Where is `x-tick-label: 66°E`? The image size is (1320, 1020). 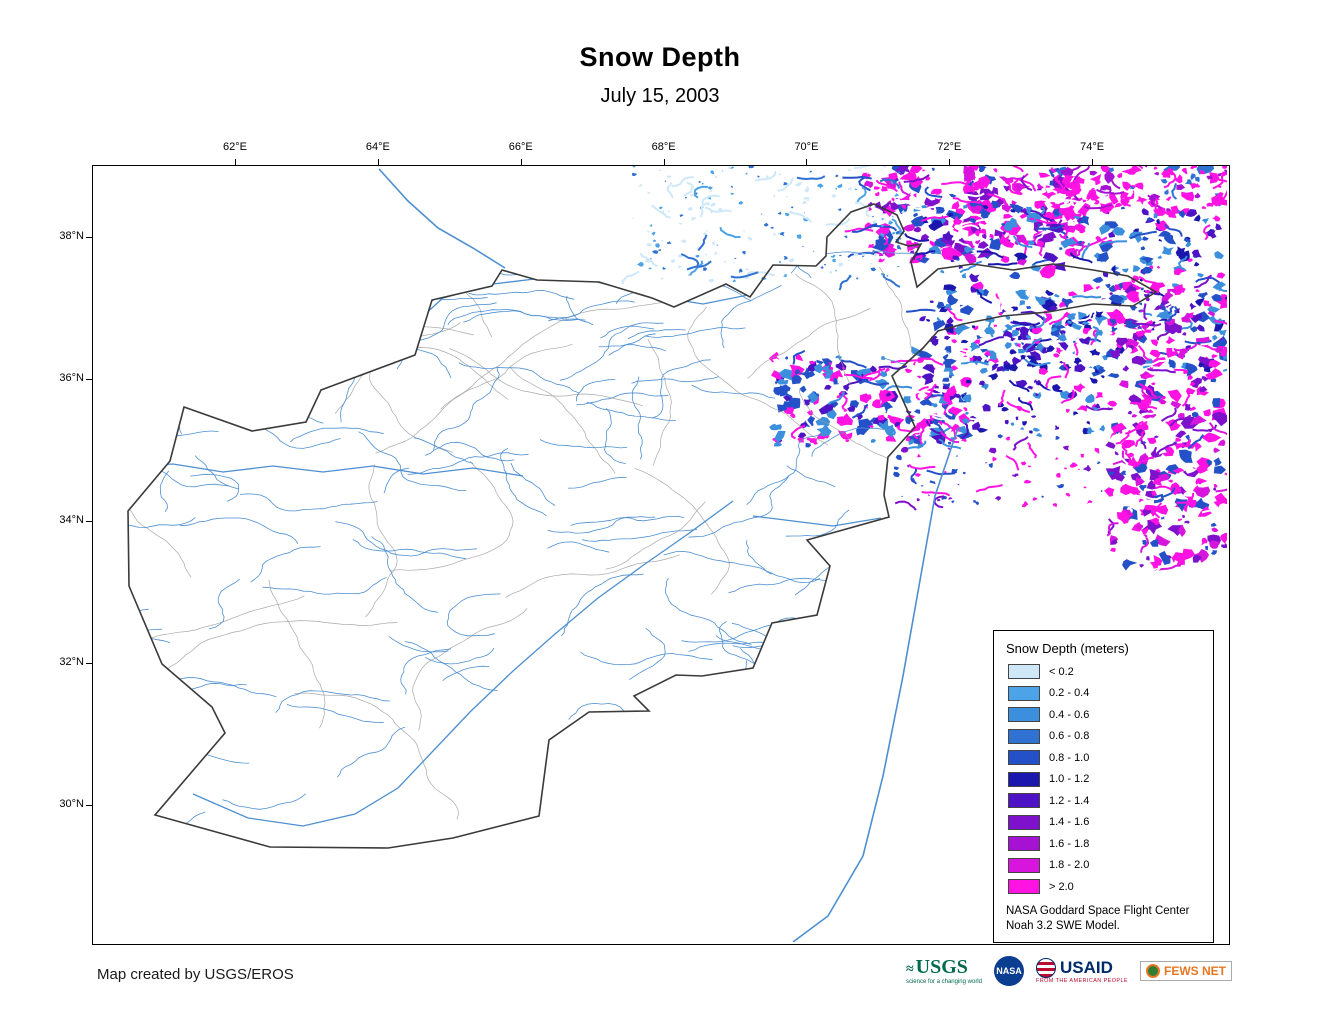
x-tick-label: 66°E is located at coordinates (520, 147).